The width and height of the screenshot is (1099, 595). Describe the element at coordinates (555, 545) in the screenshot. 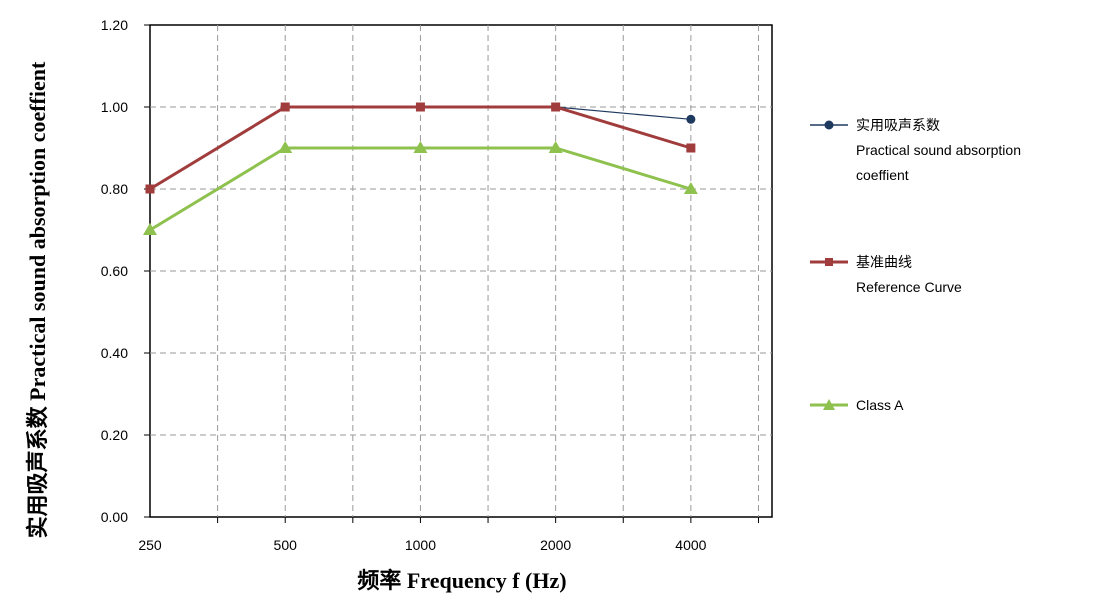

I see `x-tick-label: 2000` at that location.